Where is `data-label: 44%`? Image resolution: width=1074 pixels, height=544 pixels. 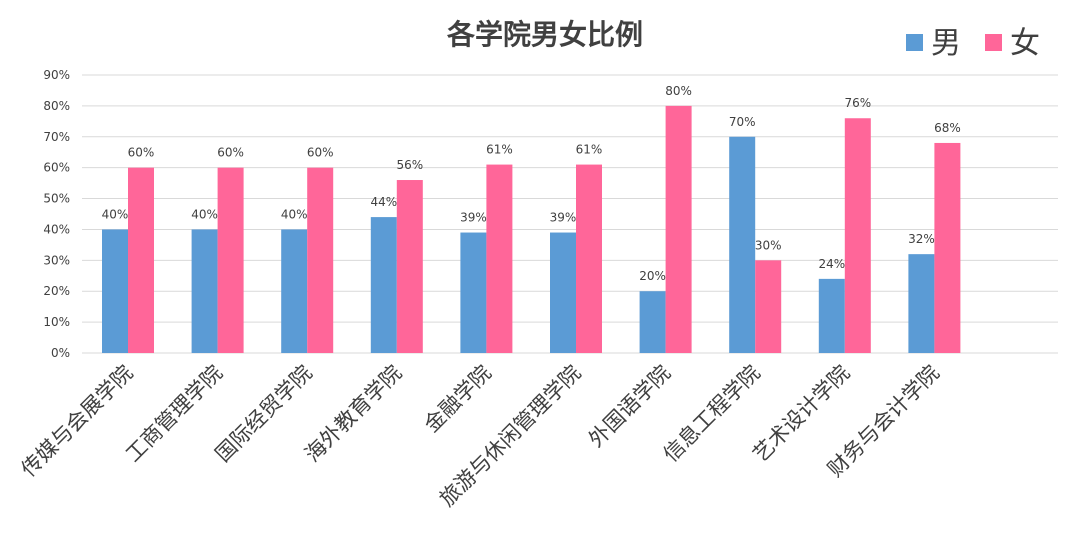
data-label: 44% is located at coordinates (383, 202).